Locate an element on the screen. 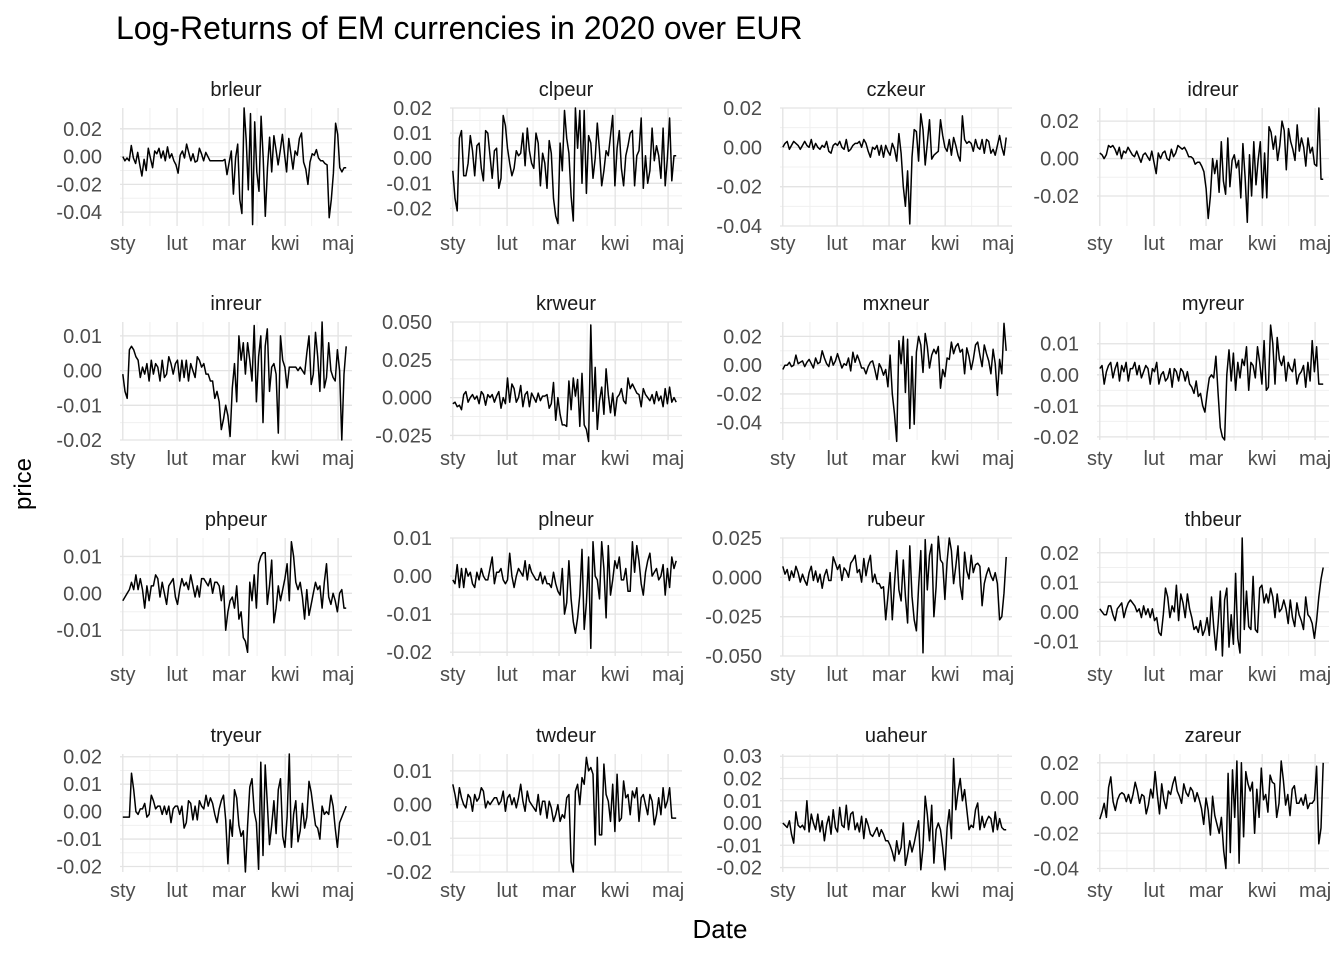 The width and height of the screenshot is (1344, 960). facet-czkeur: czkeur -0.04 -0.02 0.00 0.02 sty lut mar kwi maj is located at coordinates (865, 167).